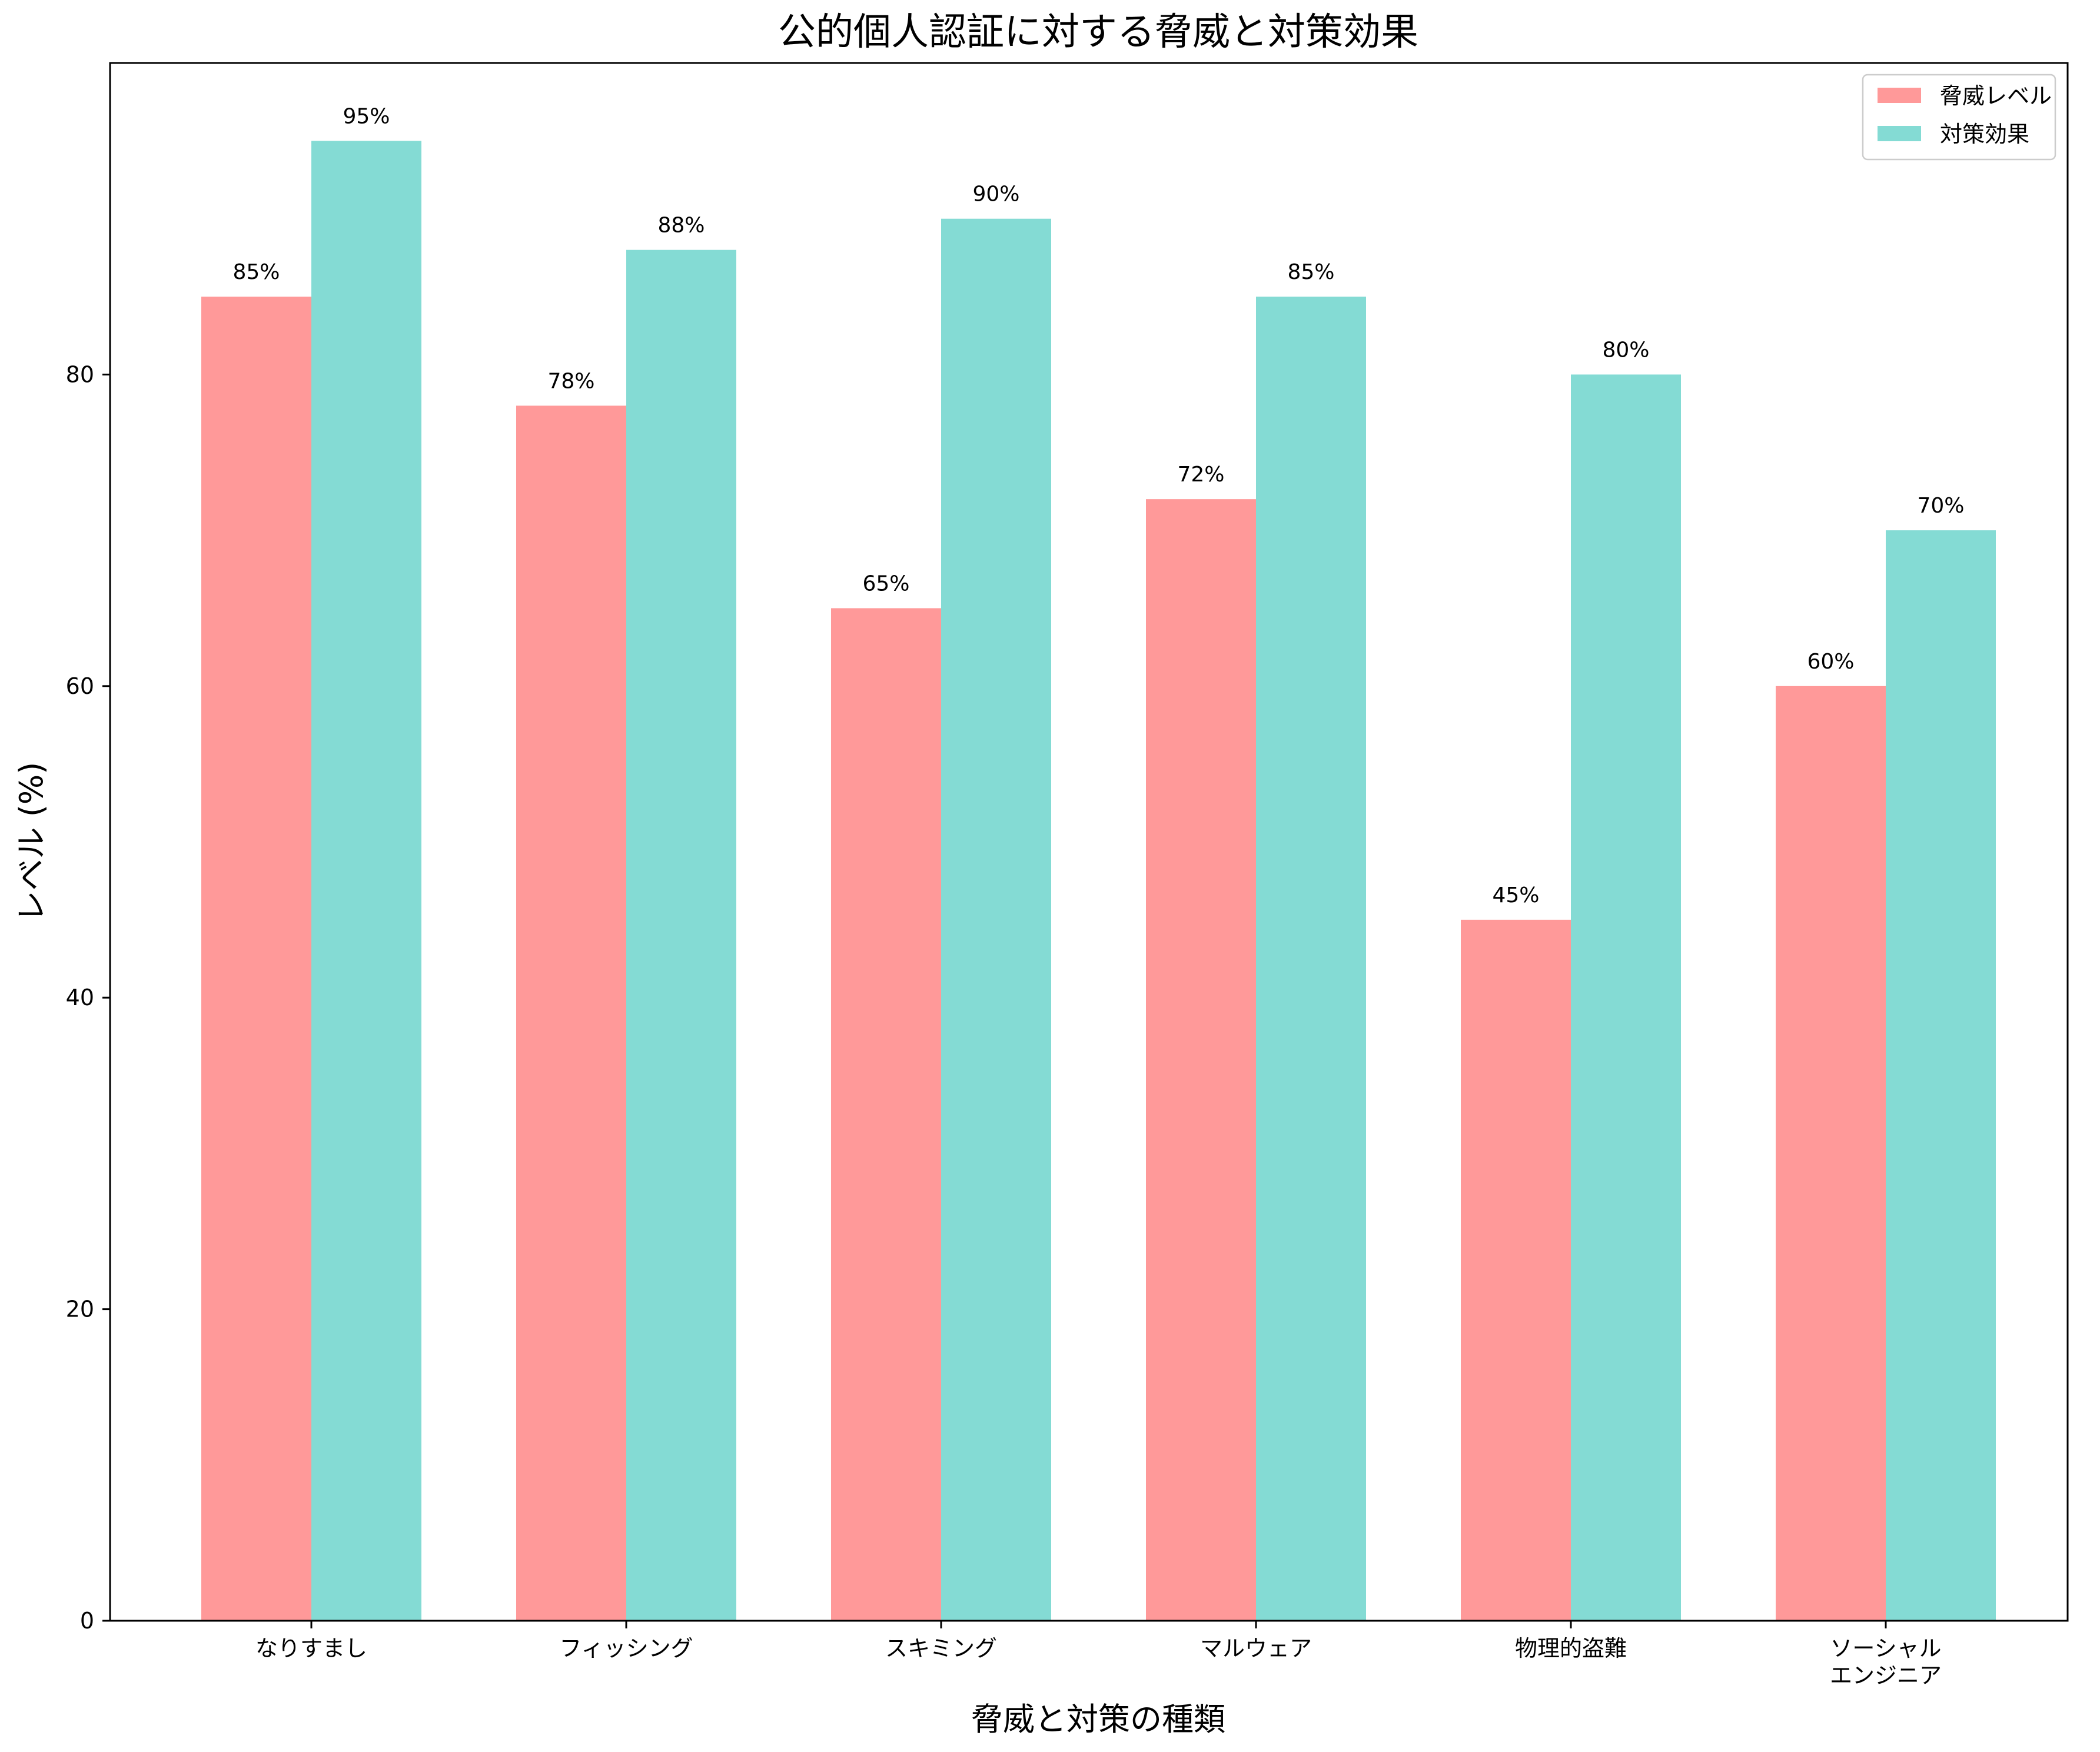 This screenshot has width=2100, height=1752. Describe the element at coordinates (626, 1648) in the screenshot. I see `x-tick-label: フィッシング` at that location.